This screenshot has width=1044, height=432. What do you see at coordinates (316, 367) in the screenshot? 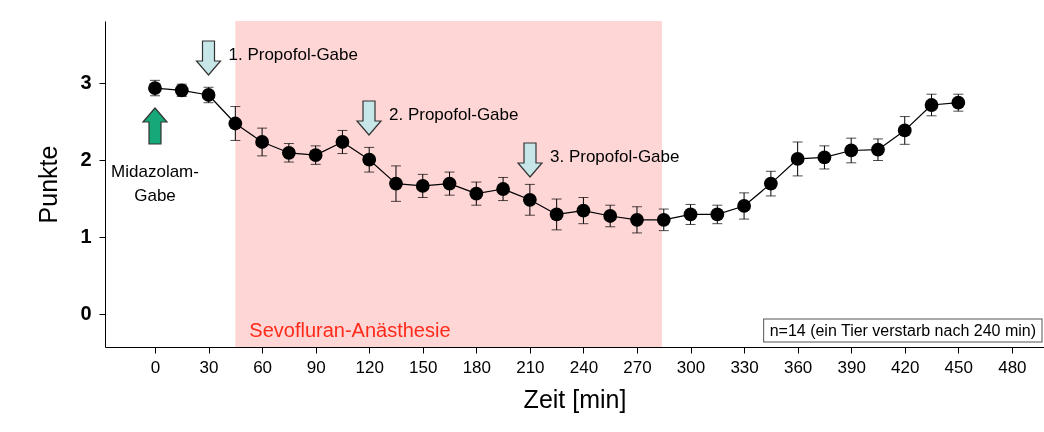
I see `x-tick-label: 90` at bounding box center [316, 367].